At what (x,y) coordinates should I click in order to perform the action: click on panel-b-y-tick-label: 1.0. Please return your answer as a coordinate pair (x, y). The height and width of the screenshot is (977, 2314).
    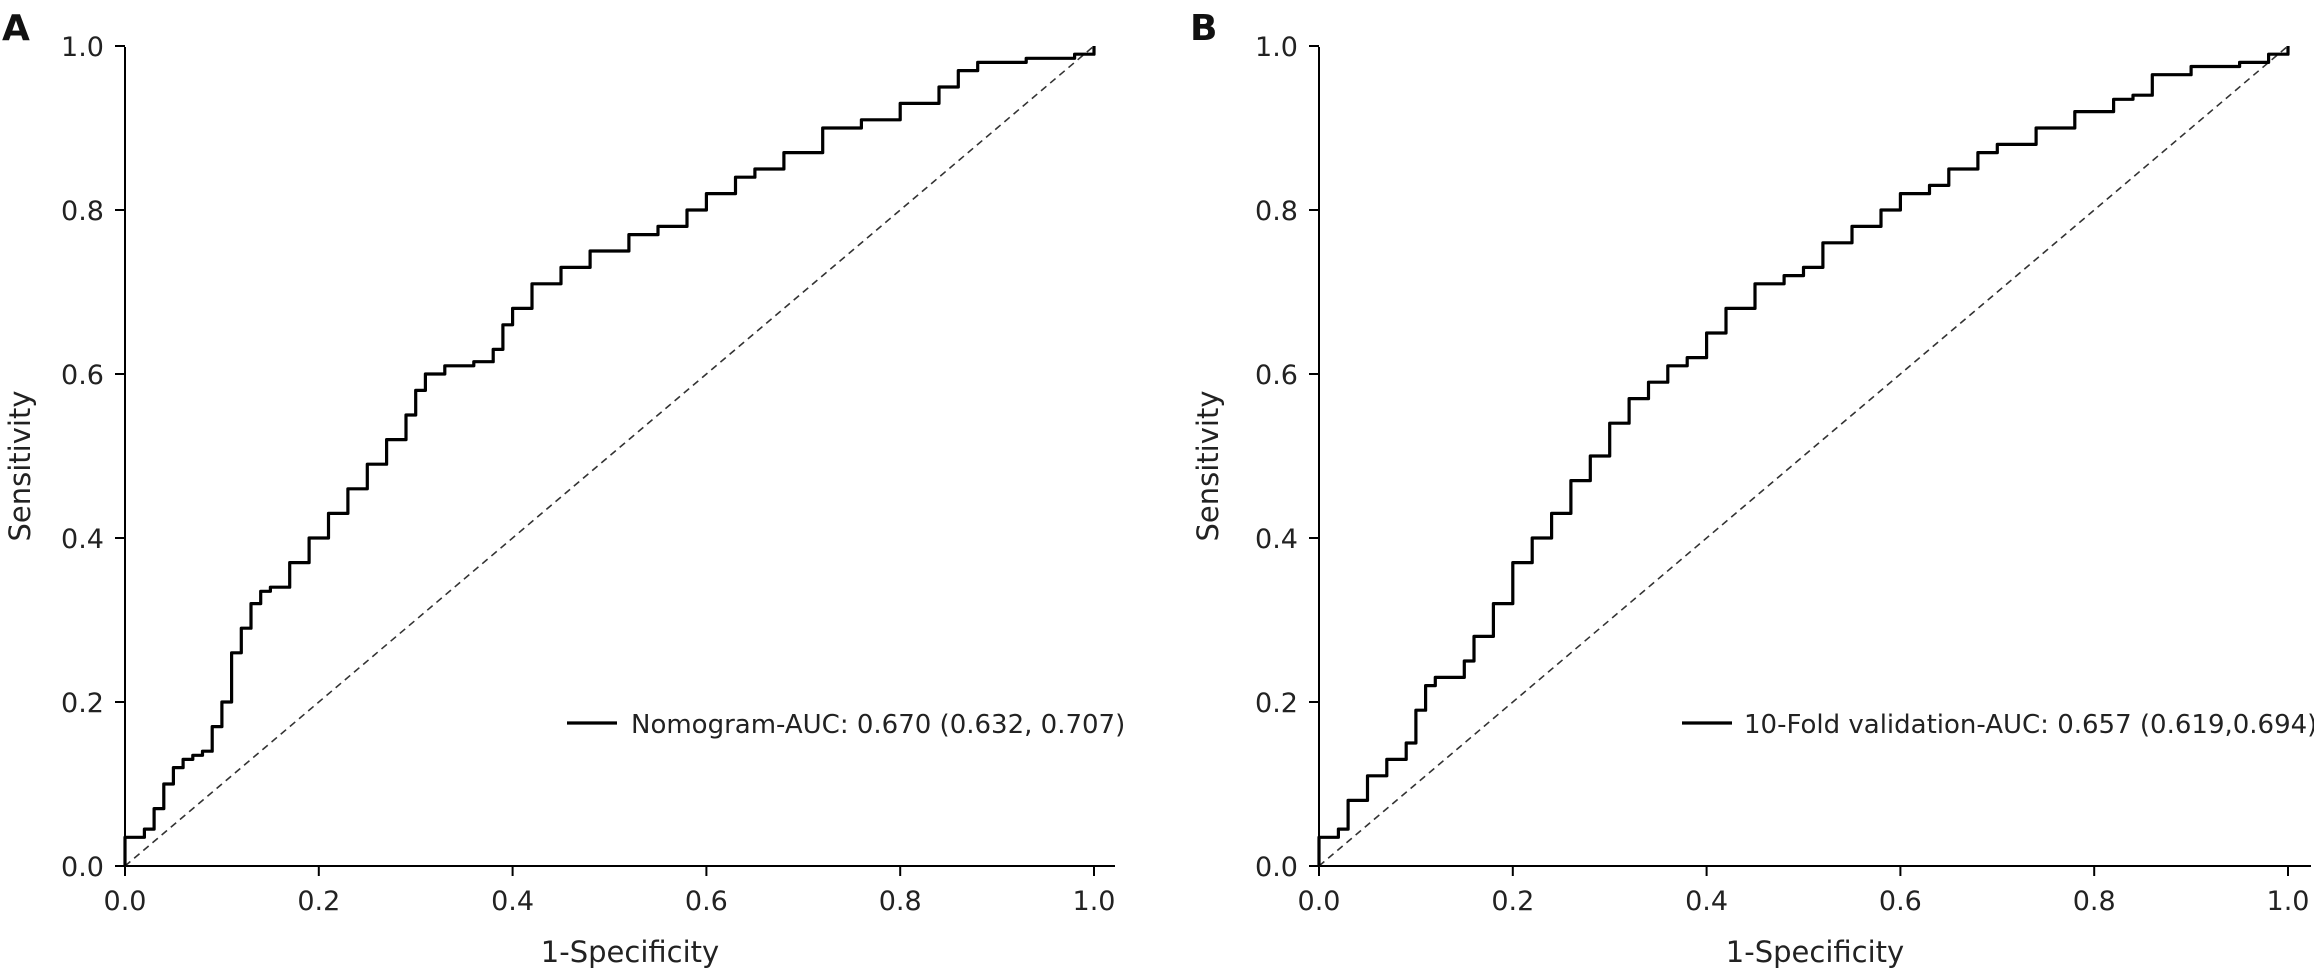
    Looking at the image, I should click on (1276, 47).